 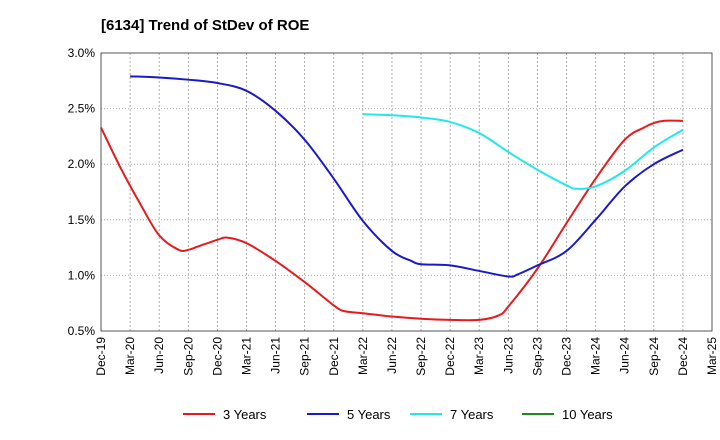 I want to click on legend-item-3-years: 3 Years, so click(x=225, y=414).